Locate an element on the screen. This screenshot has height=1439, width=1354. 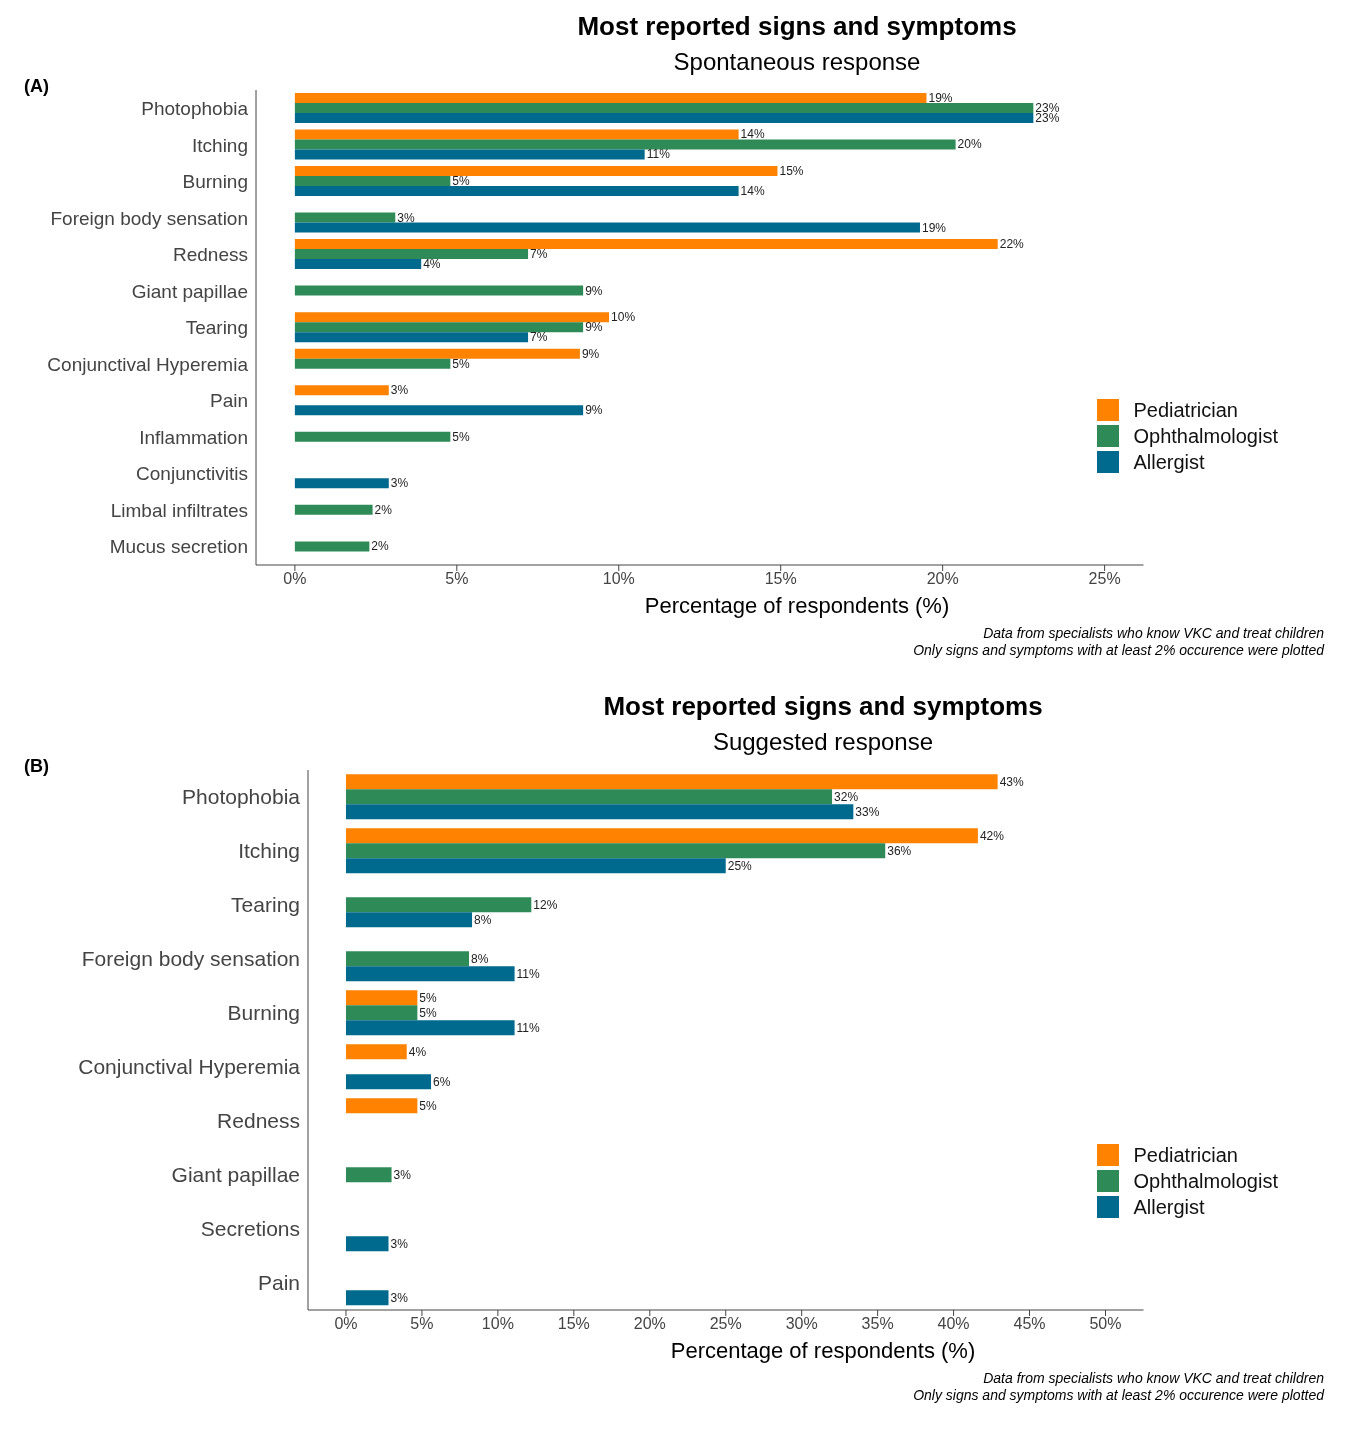
data-label: 10% is located at coordinates (623, 317).